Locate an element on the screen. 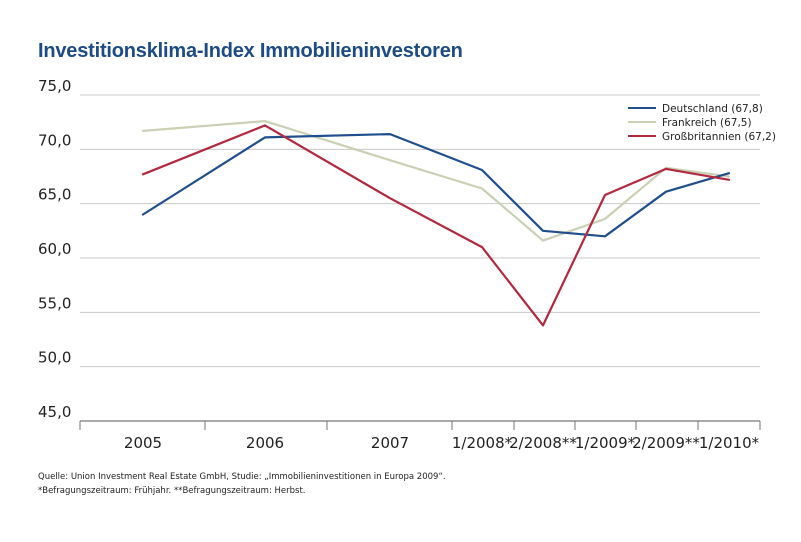 The height and width of the screenshot is (542, 801). x-tick-label: 2006 is located at coordinates (265, 443).